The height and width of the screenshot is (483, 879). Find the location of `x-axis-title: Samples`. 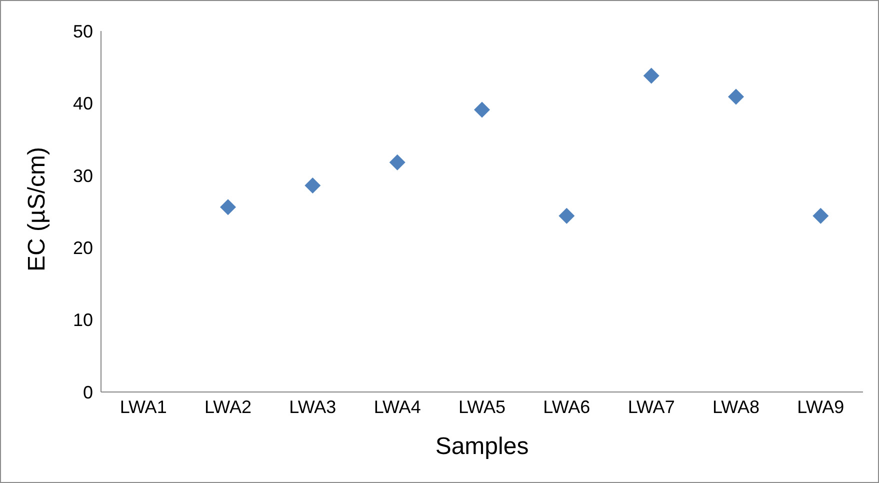

x-axis-title: Samples is located at coordinates (482, 446).